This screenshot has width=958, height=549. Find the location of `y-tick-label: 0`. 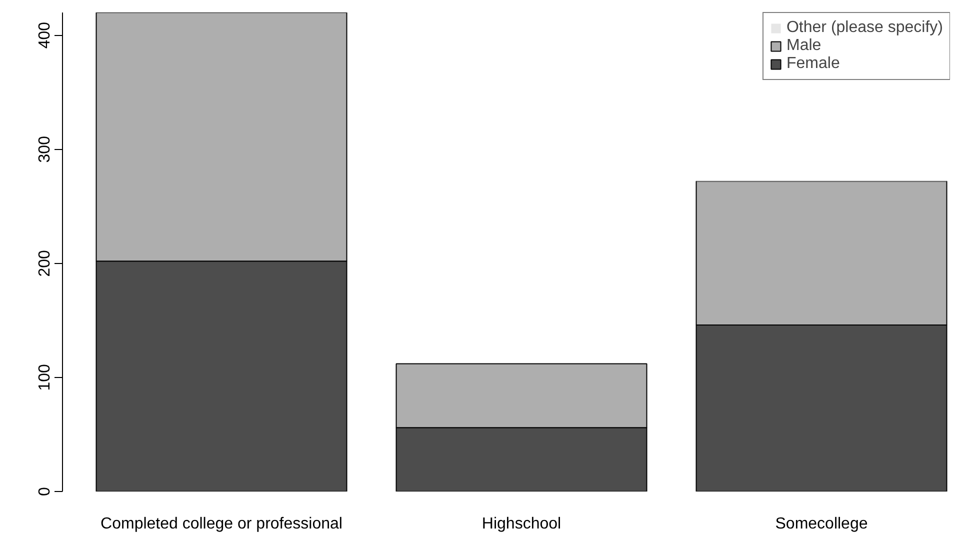

y-tick-label: 0 is located at coordinates (45, 491).